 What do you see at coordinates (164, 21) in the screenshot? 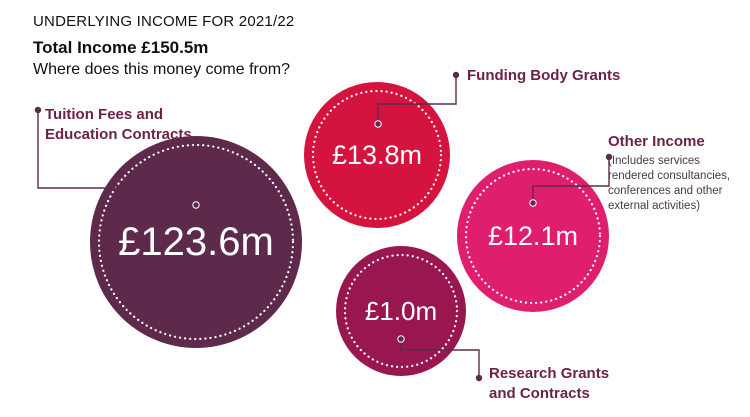
I see `chart-kicker: UNDERLYING INCOME FOR 2021/22` at bounding box center [164, 21].